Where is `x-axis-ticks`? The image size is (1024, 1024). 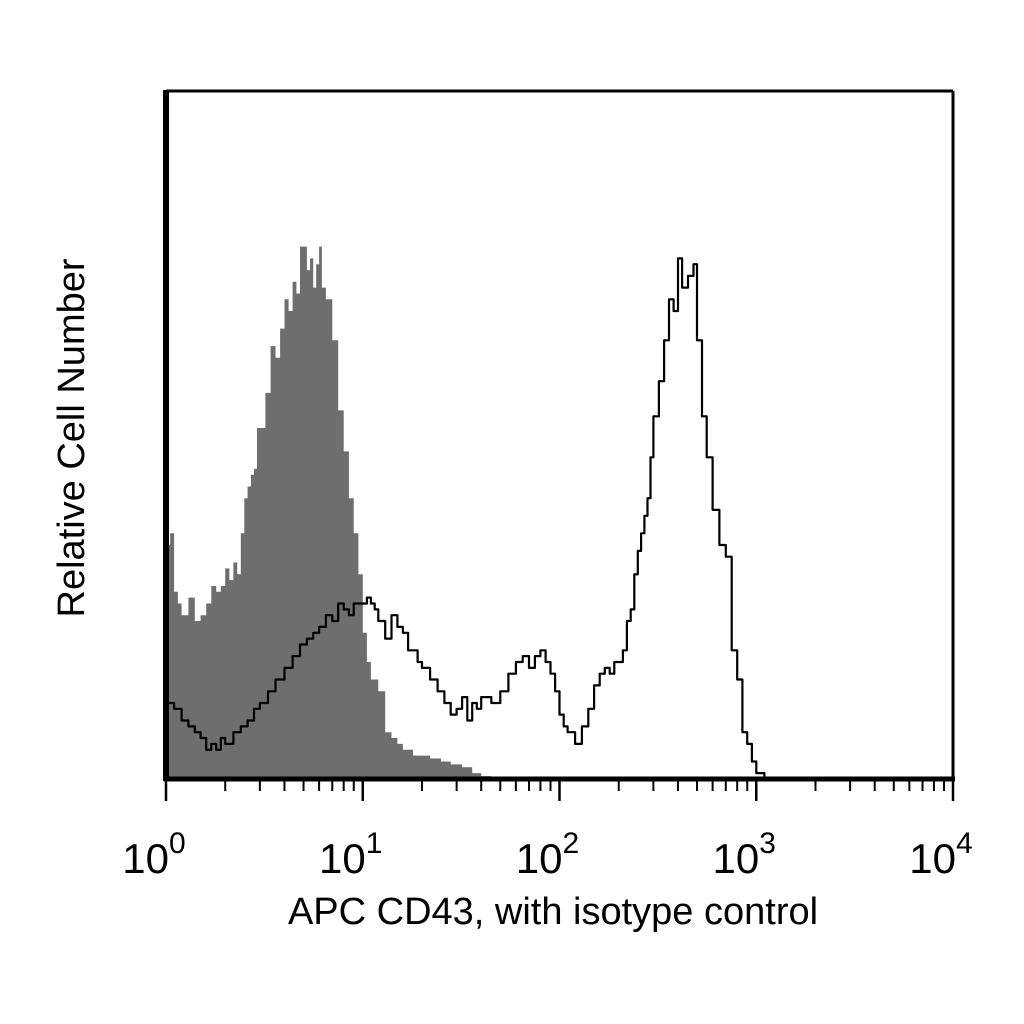 x-axis-ticks is located at coordinates (559, 790).